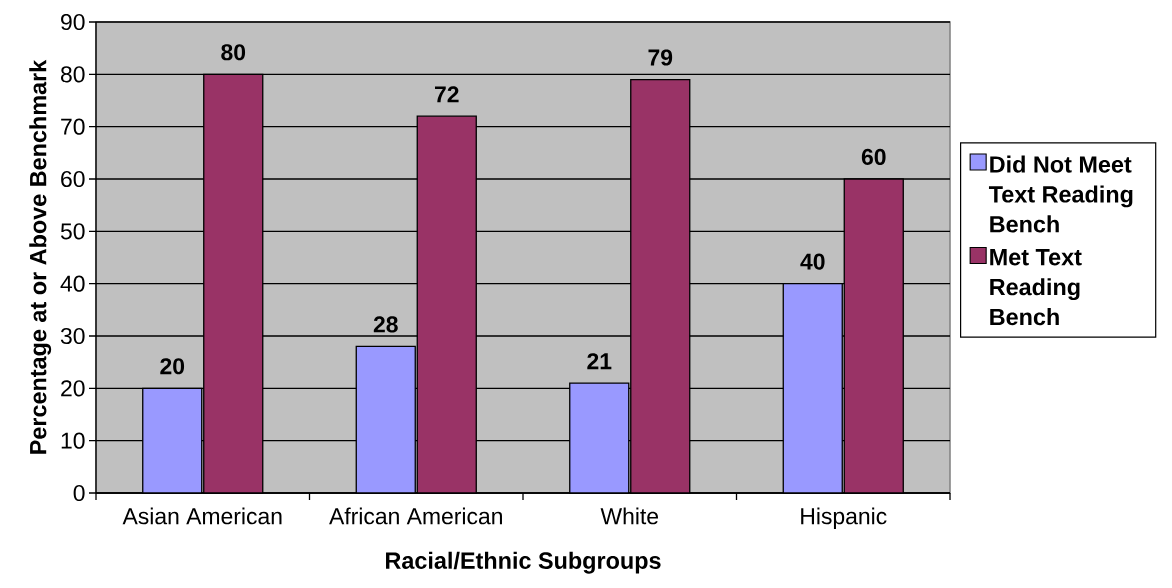  What do you see at coordinates (1036, 287) in the screenshot?
I see `legend-label: Met Text Reading Bench` at bounding box center [1036, 287].